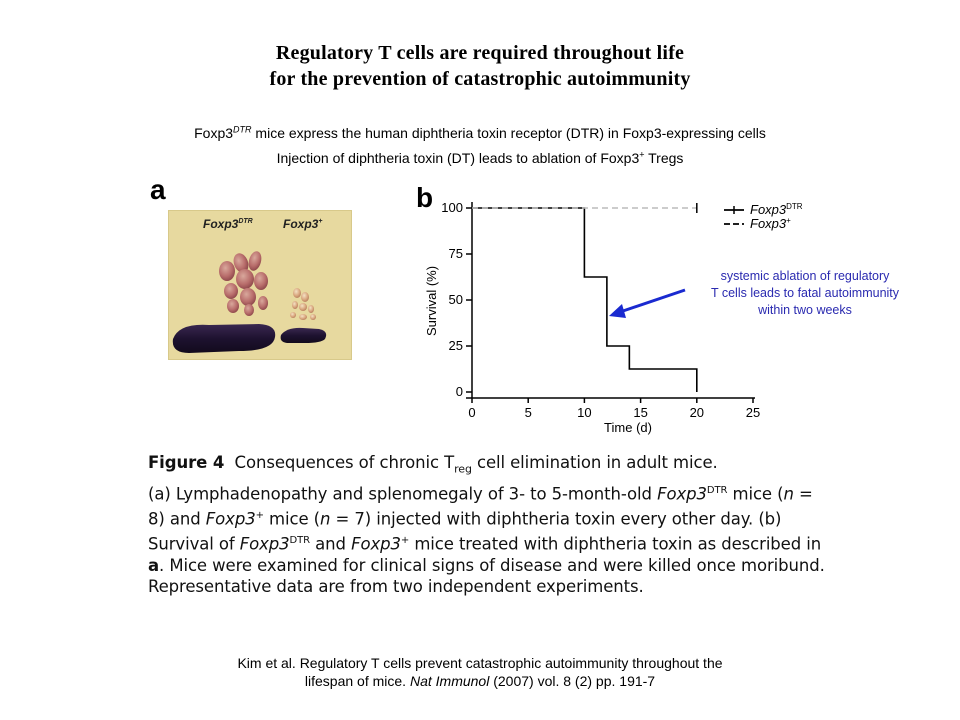  What do you see at coordinates (776, 209) in the screenshot?
I see `legend-label-0: Foxp3DTR` at bounding box center [776, 209].